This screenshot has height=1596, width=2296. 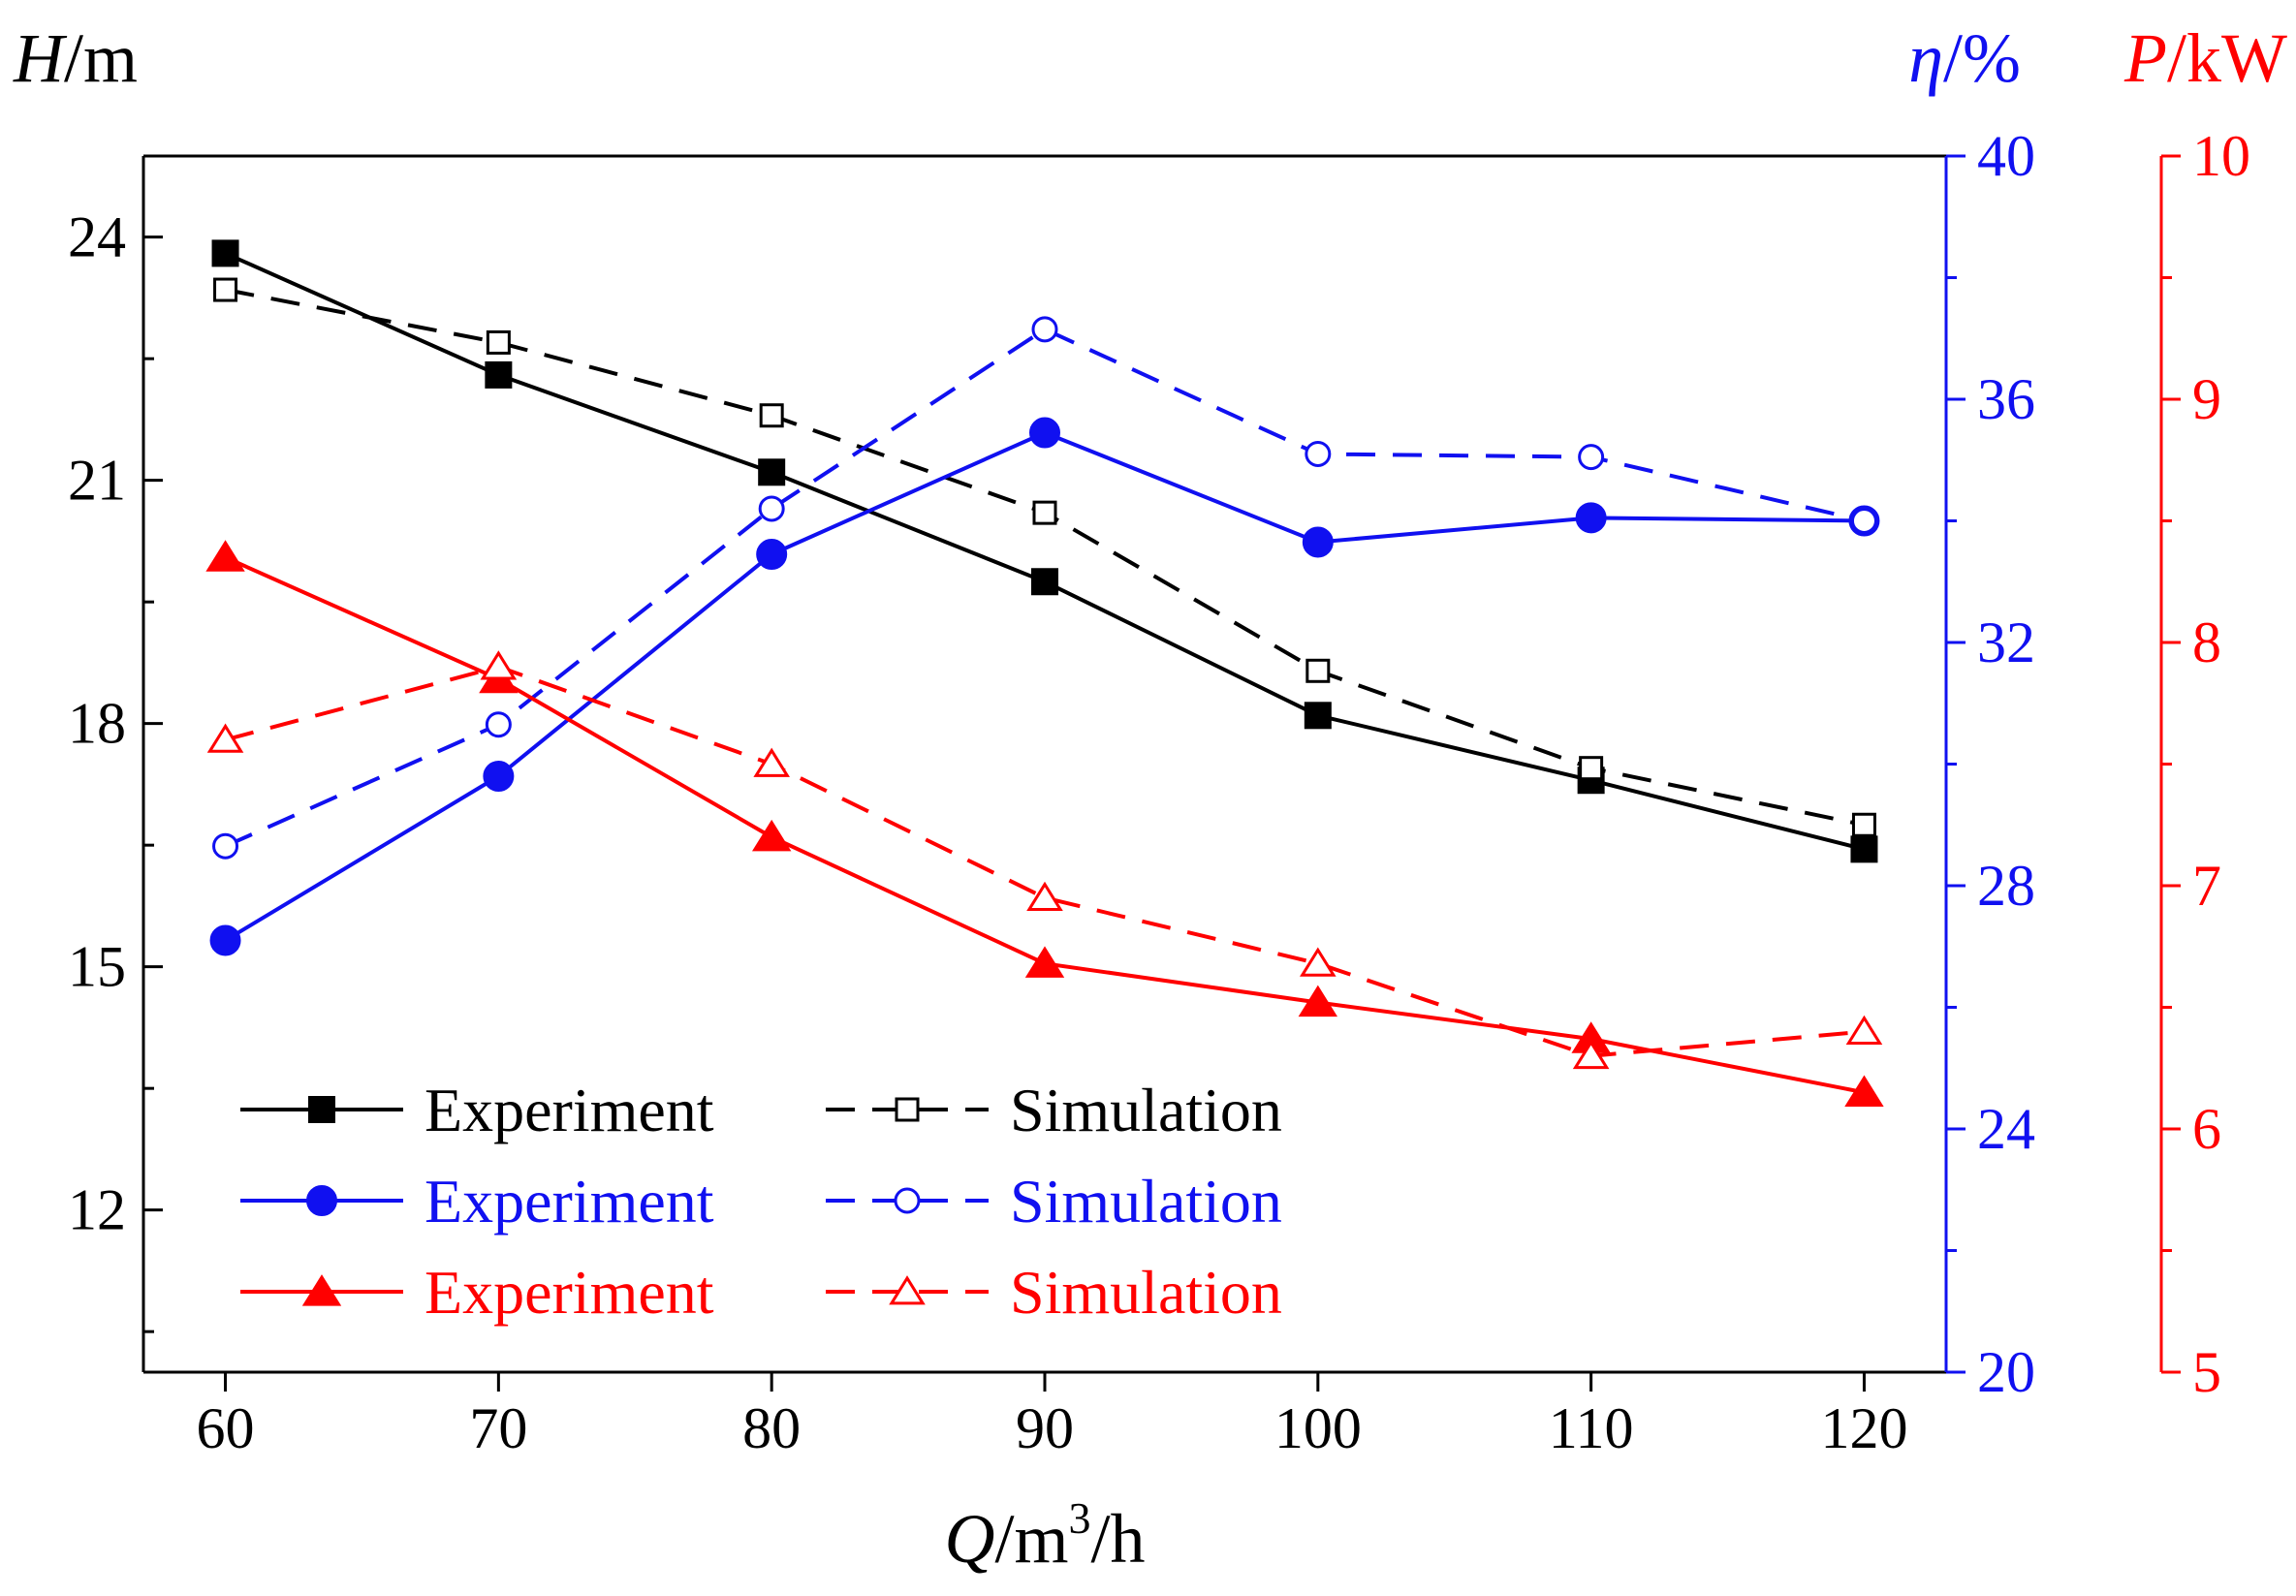 I want to click on power-tick-label: 10, so click(x=2221, y=156).